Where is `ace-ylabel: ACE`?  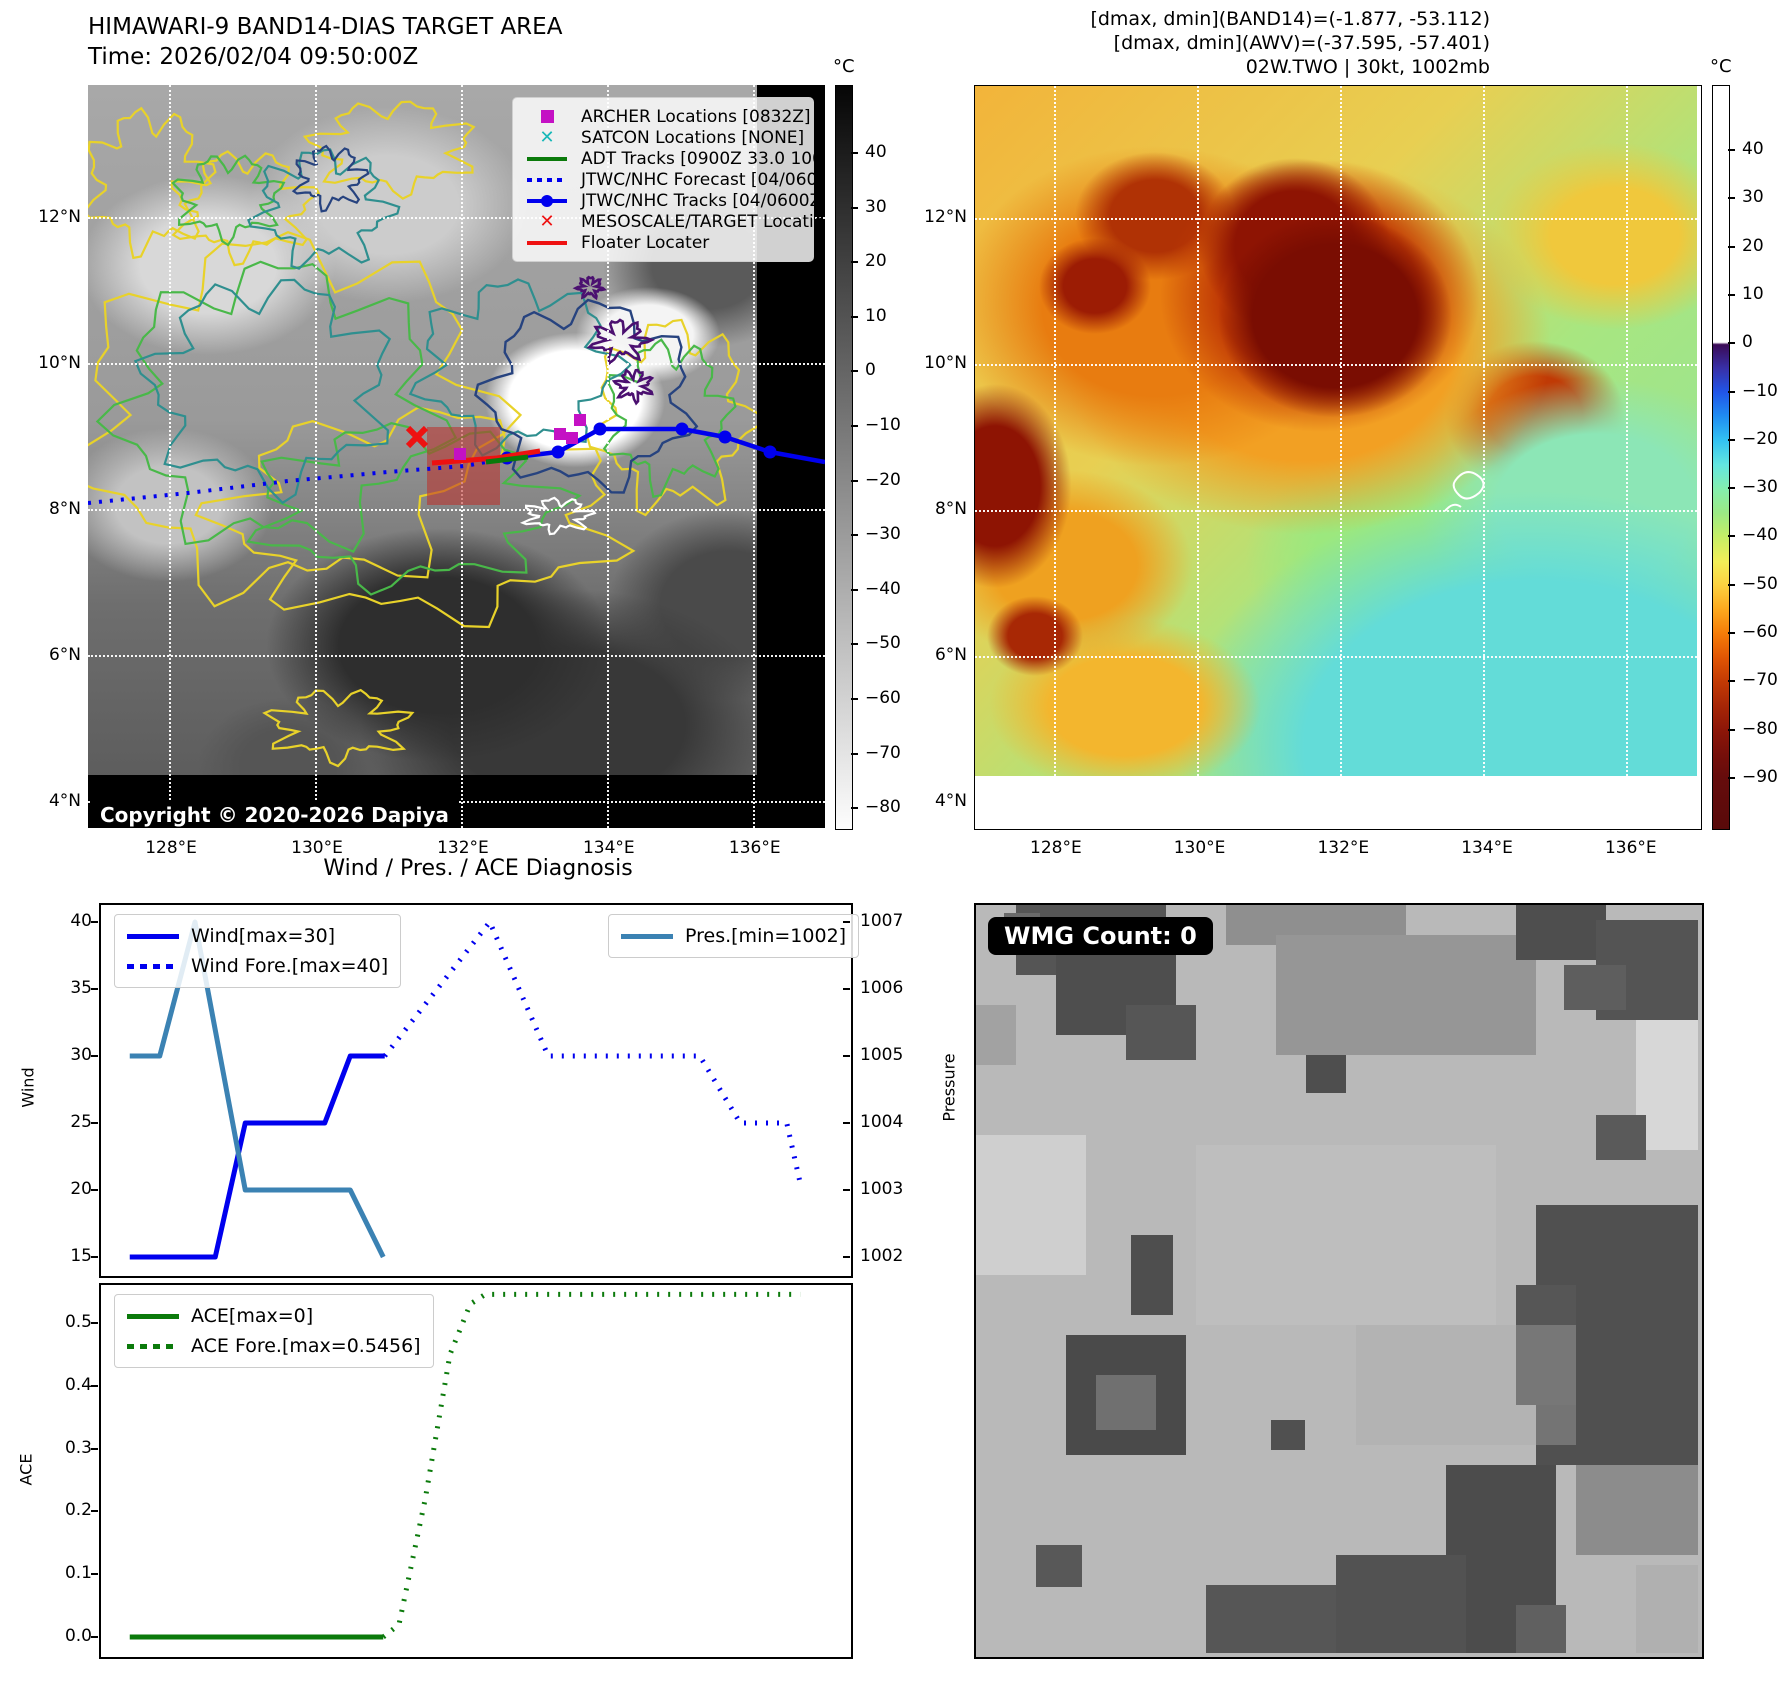 ace-ylabel: ACE is located at coordinates (26, 1469).